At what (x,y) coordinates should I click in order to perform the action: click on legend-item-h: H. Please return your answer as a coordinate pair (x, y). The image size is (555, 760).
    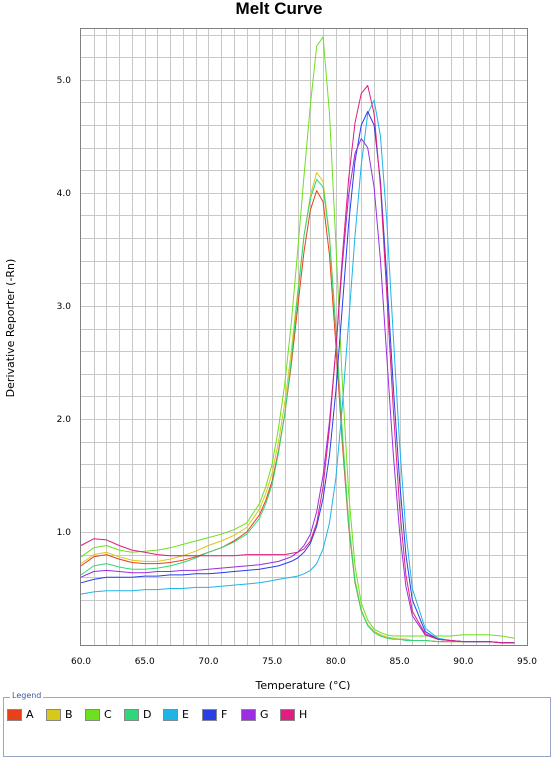
    Looking at the image, I should click on (299, 714).